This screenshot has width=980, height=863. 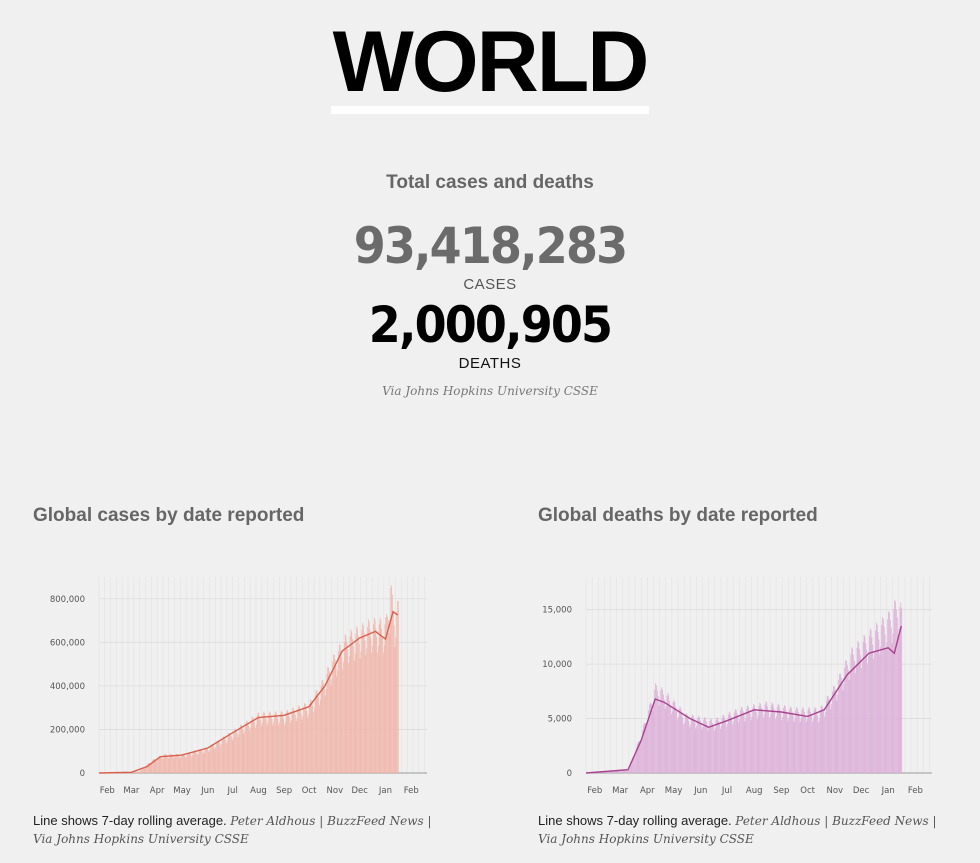 I want to click on x-tick-label: Jun, so click(x=207, y=791).